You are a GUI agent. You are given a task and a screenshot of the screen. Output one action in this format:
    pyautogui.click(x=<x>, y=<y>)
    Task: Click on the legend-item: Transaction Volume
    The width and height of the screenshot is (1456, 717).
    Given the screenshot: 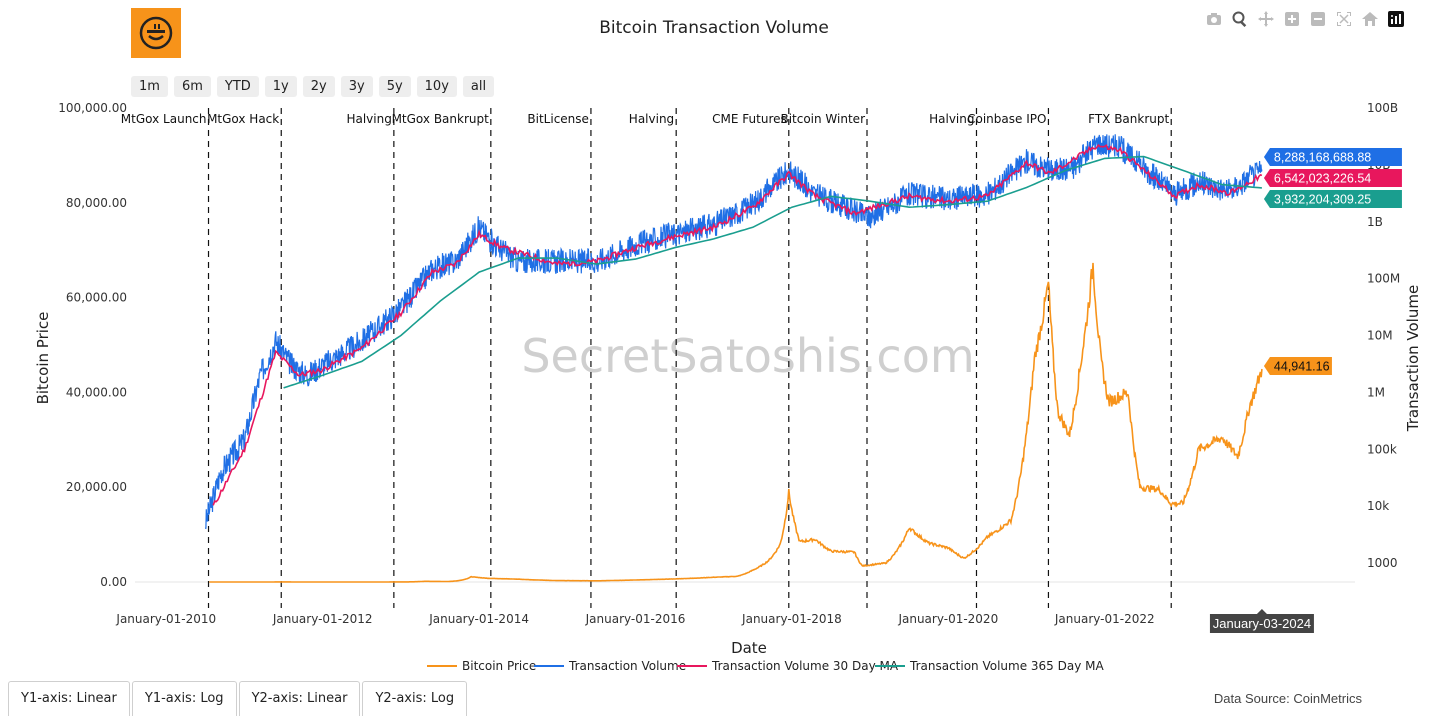 What is the action you would take?
    pyautogui.click(x=610, y=666)
    